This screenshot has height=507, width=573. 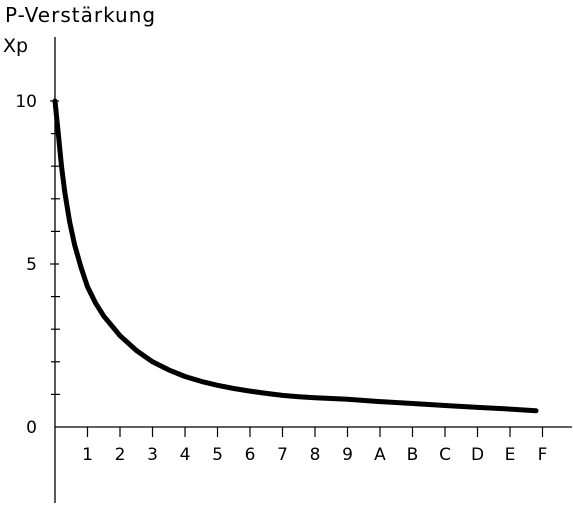 I want to click on x-tick-label-4: 4, so click(x=185, y=455).